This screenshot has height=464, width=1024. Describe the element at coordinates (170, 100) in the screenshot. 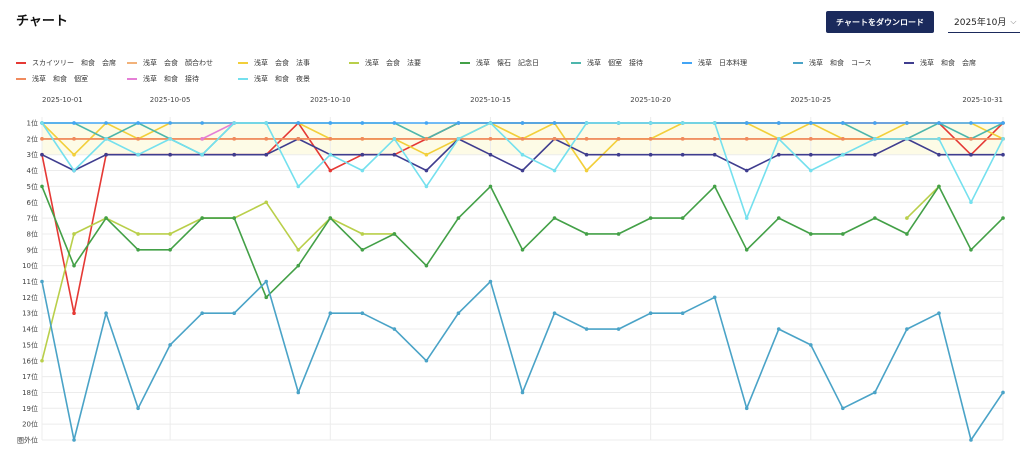

I see `x-tick-label: 2025-10-05` at that location.